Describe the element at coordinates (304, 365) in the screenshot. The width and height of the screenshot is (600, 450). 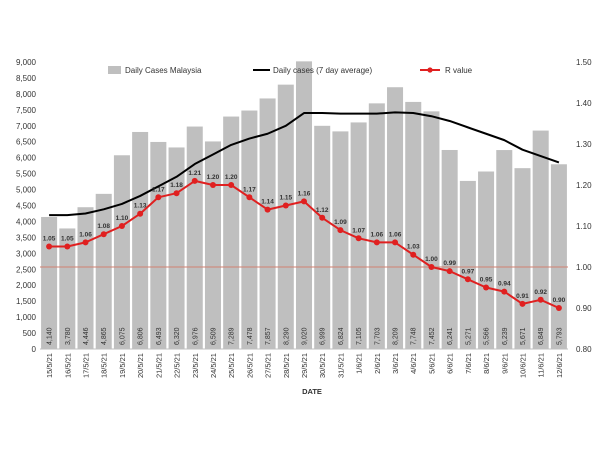
I see `x-tick-label: 29/5/21` at that location.